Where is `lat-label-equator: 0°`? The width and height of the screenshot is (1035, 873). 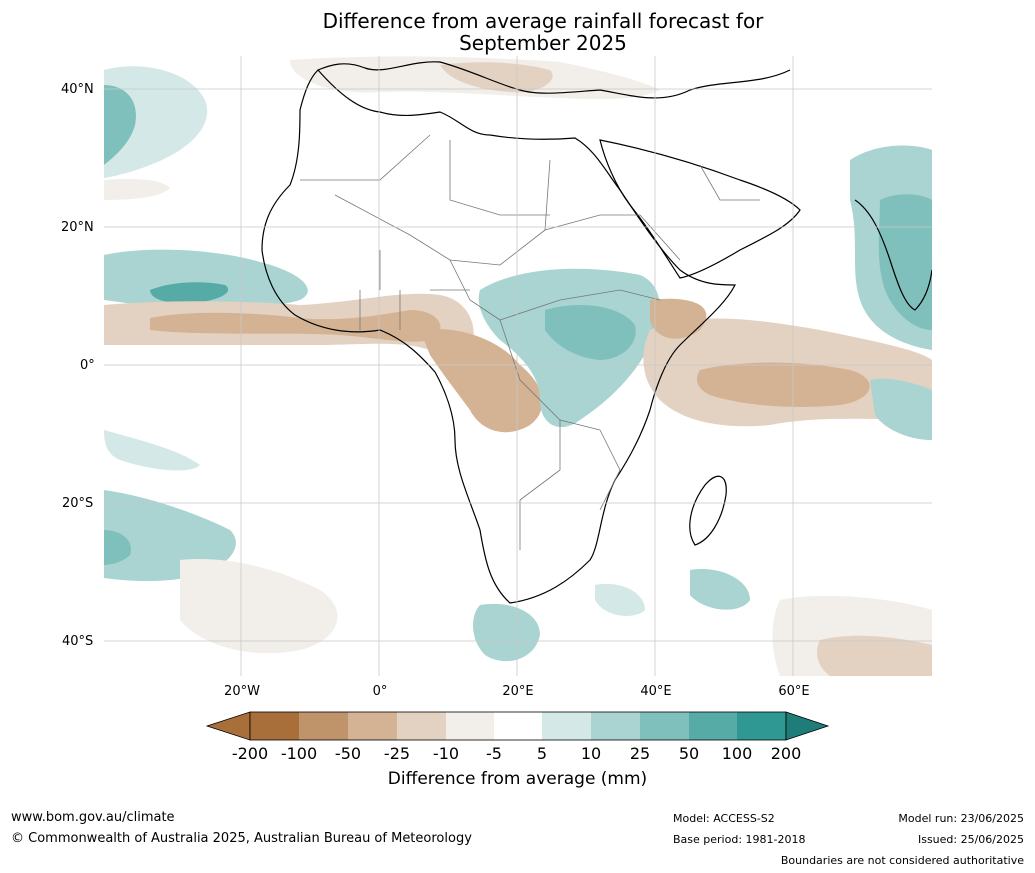
lat-label-equator: 0° is located at coordinates (87, 365).